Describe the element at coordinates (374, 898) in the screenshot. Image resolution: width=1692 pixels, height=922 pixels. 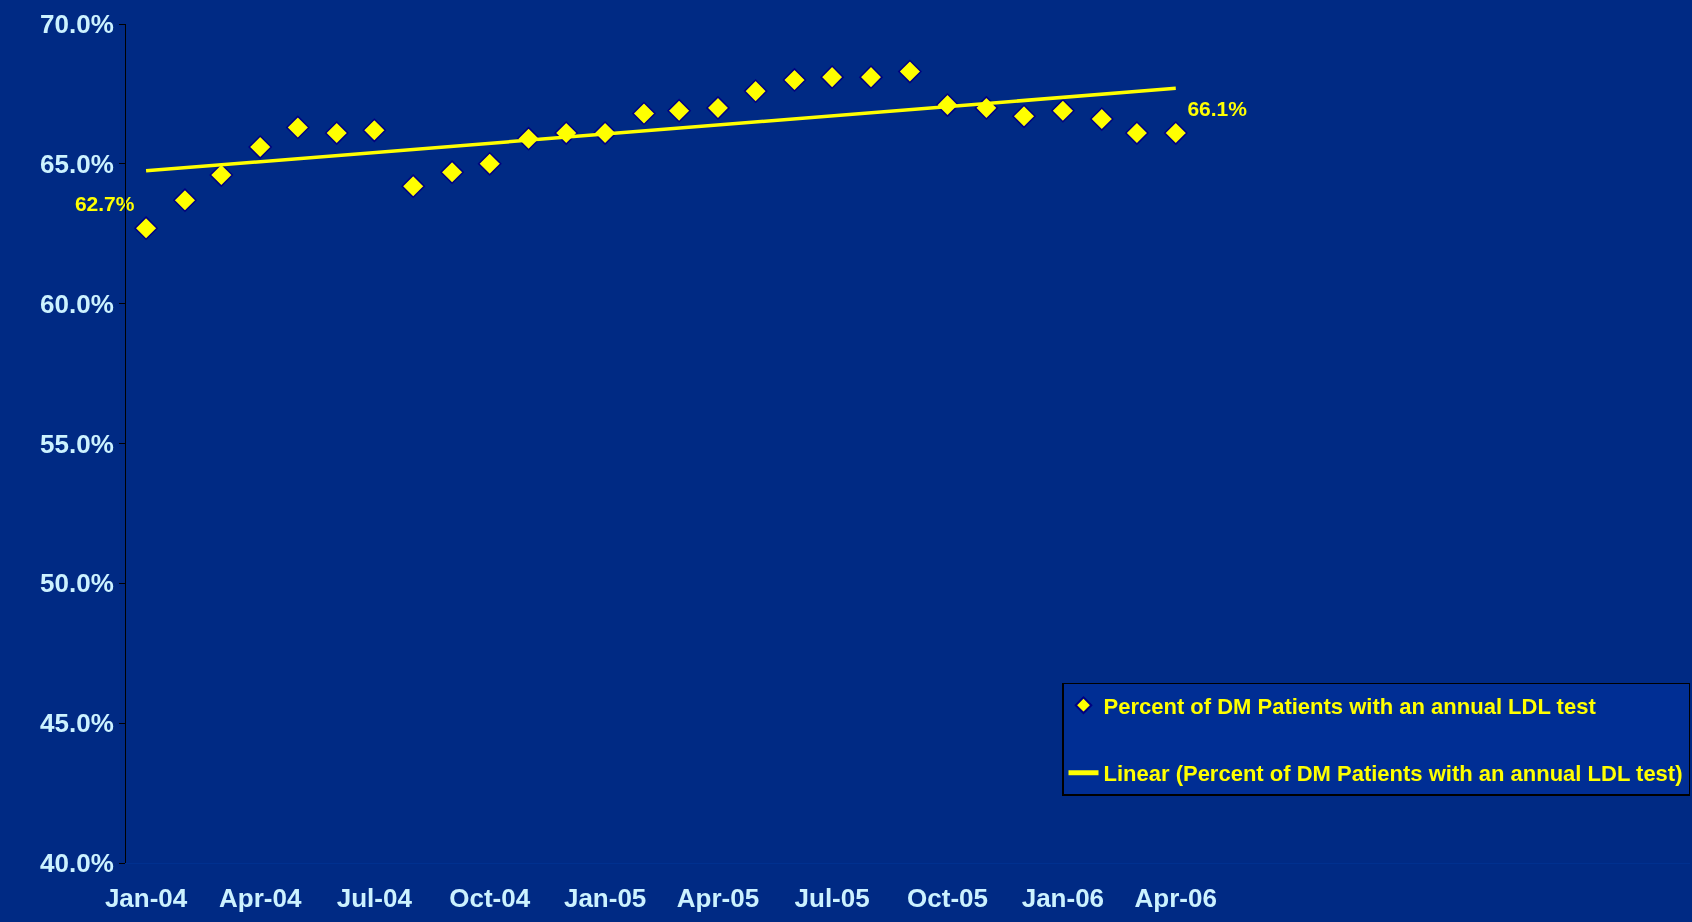
I see `x-tick-label: Jul-04` at that location.